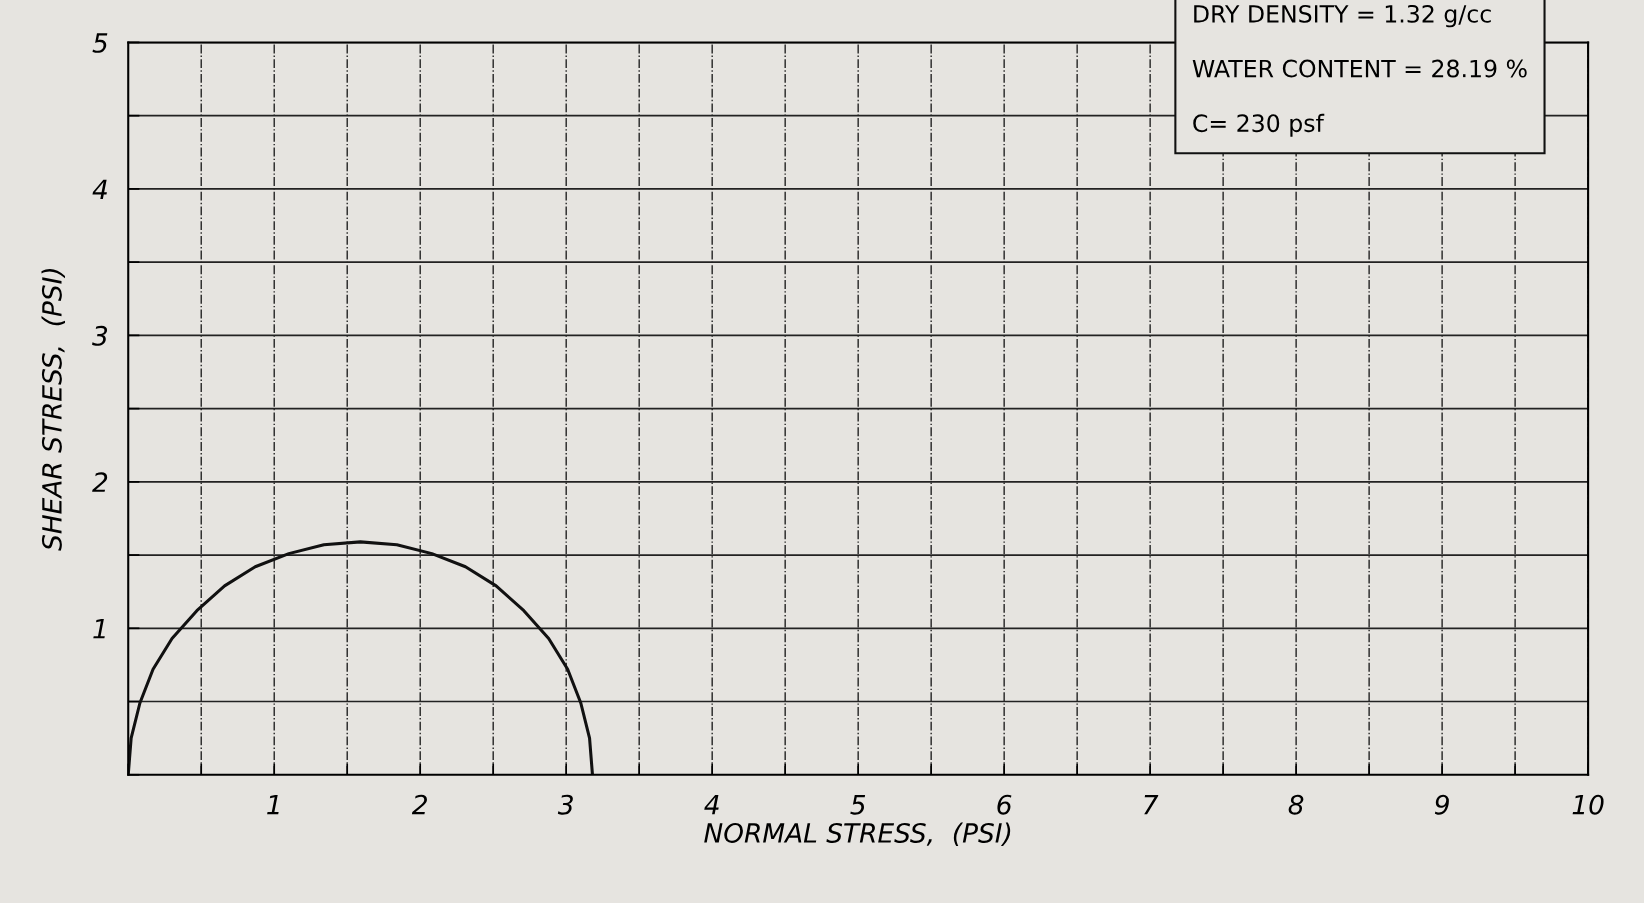  What do you see at coordinates (99, 189) in the screenshot?
I see `y-tick-label: 4` at bounding box center [99, 189].